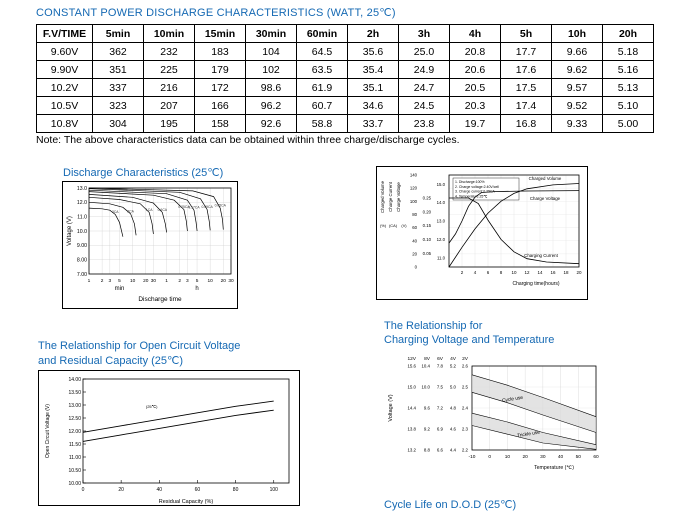  I want to click on scale-value: 5.0, so click(453, 387).